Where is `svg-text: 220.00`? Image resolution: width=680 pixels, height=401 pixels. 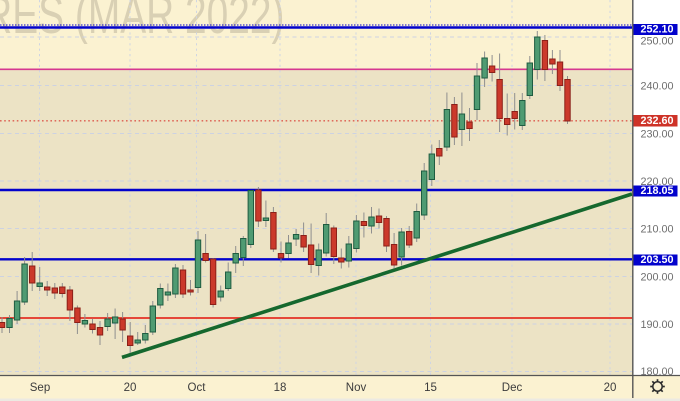 svg-text: 220.00 is located at coordinates (657, 182).